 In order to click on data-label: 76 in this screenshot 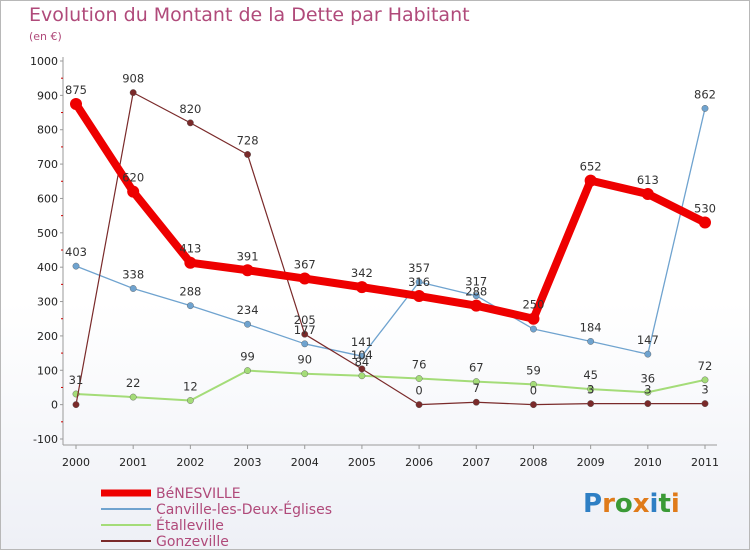, I will do `click(419, 365)`.